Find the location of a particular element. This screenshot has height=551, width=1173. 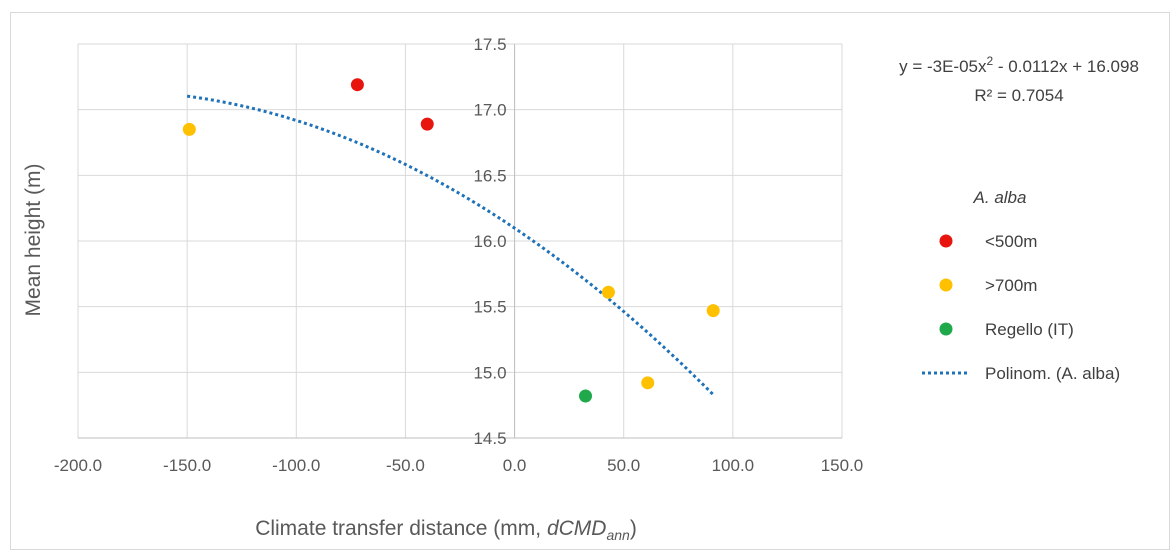

y-tick-label: 15.5 is located at coordinates (489, 307).